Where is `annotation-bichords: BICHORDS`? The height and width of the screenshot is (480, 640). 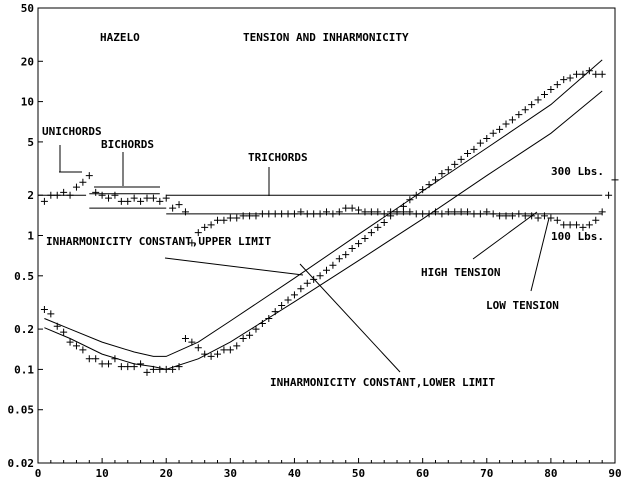
annotation-bichords: BICHORDS is located at coordinates (127, 144).